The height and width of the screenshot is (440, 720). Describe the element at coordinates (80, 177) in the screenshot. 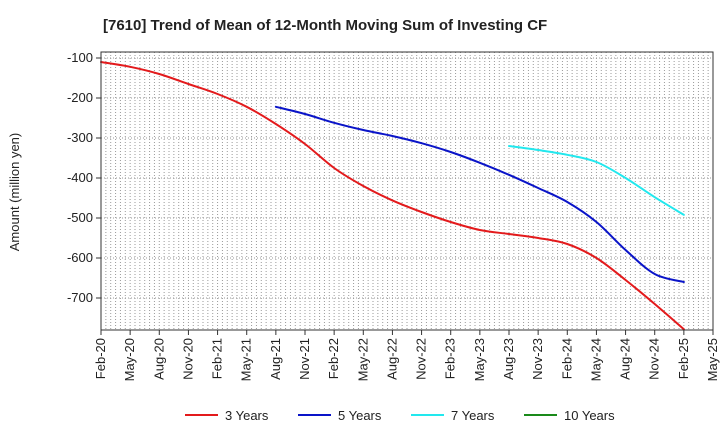

I see `y-tick-label: -400` at that location.